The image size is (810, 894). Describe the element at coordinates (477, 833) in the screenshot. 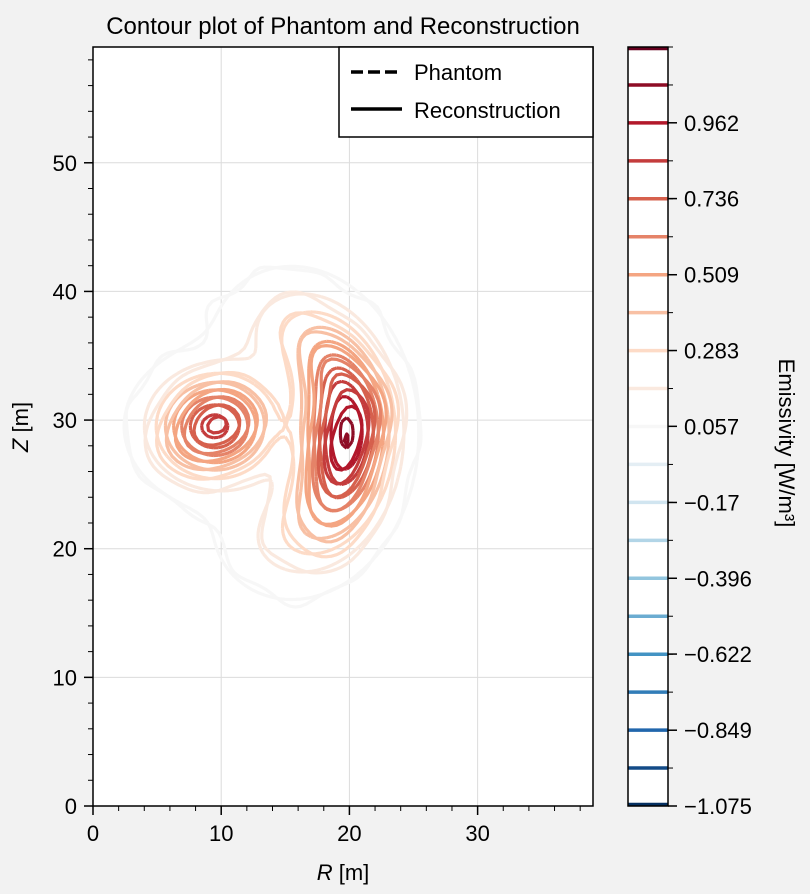

I see `x-tick-label: 30` at that location.